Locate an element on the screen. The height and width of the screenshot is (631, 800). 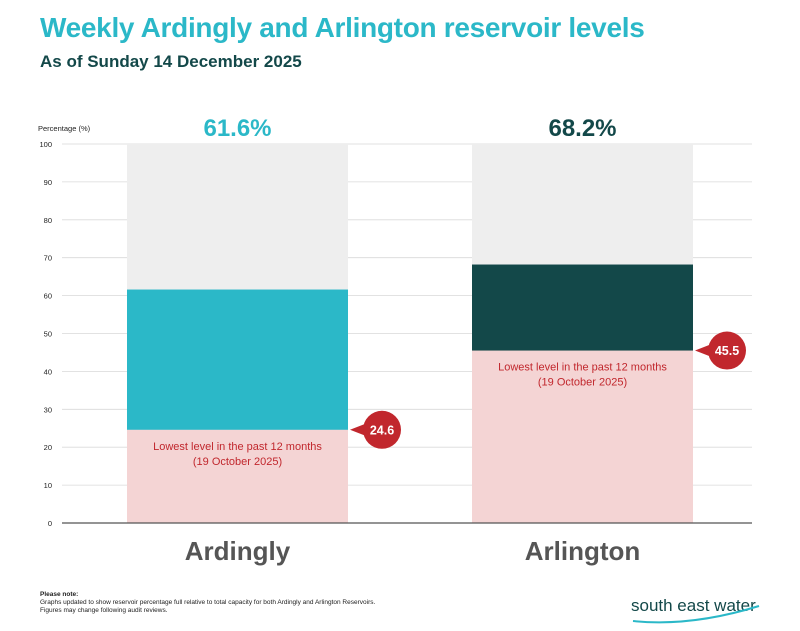
lowest-marker-label: 45.5 is located at coordinates (727, 351).